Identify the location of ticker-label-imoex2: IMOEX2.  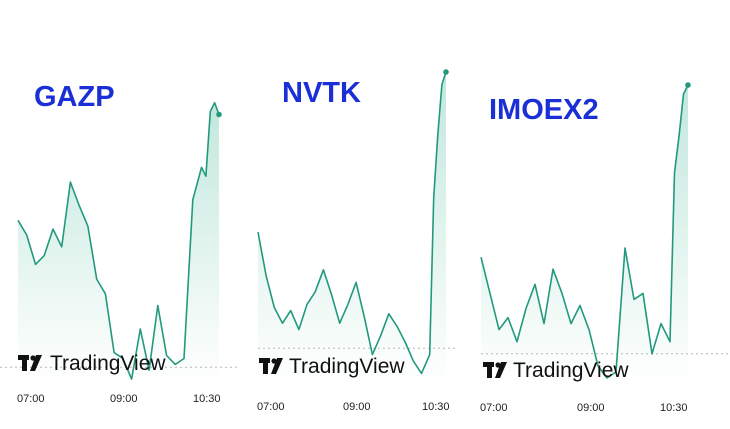
(544, 110).